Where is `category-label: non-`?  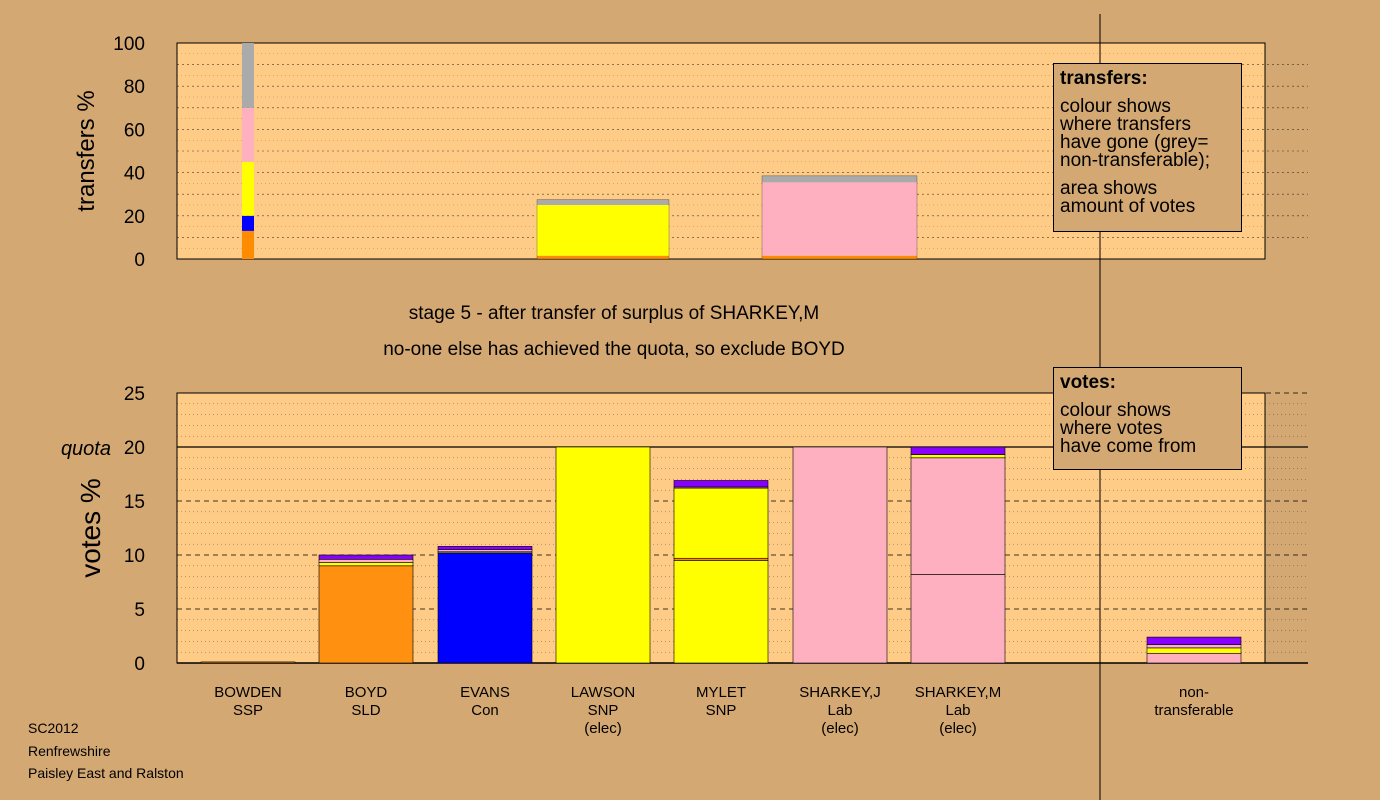
category-label: non- is located at coordinates (1194, 692).